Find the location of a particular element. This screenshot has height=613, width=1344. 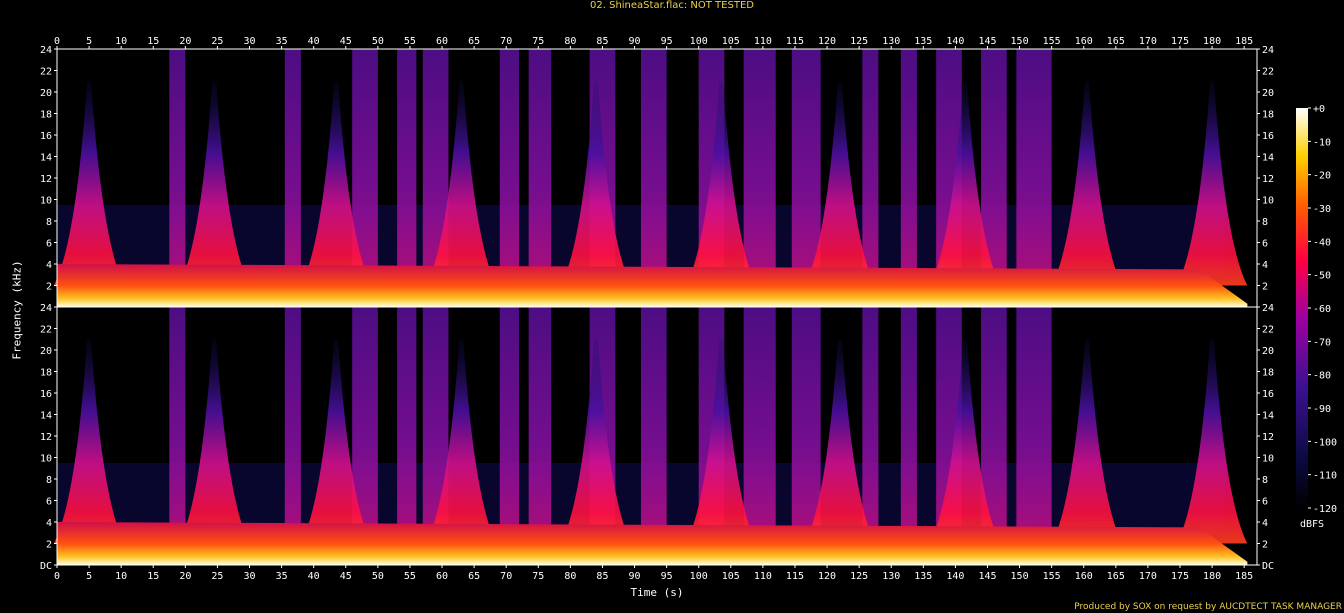

y-tick-label: 14 is located at coordinates (1268, 158).